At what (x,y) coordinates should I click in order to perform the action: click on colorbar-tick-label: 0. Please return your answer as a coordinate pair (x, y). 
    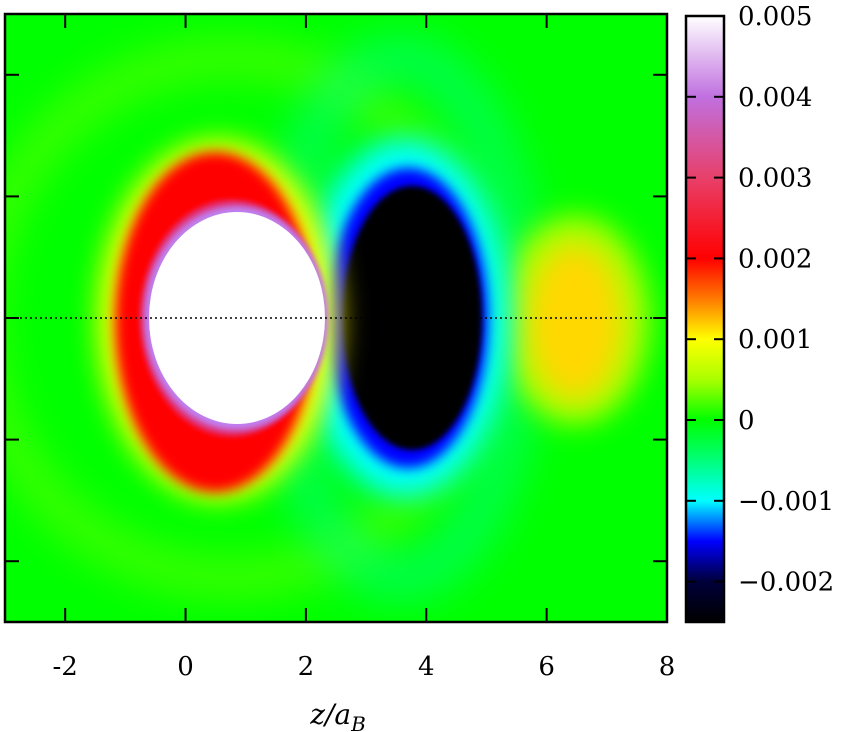
    Looking at the image, I should click on (746, 421).